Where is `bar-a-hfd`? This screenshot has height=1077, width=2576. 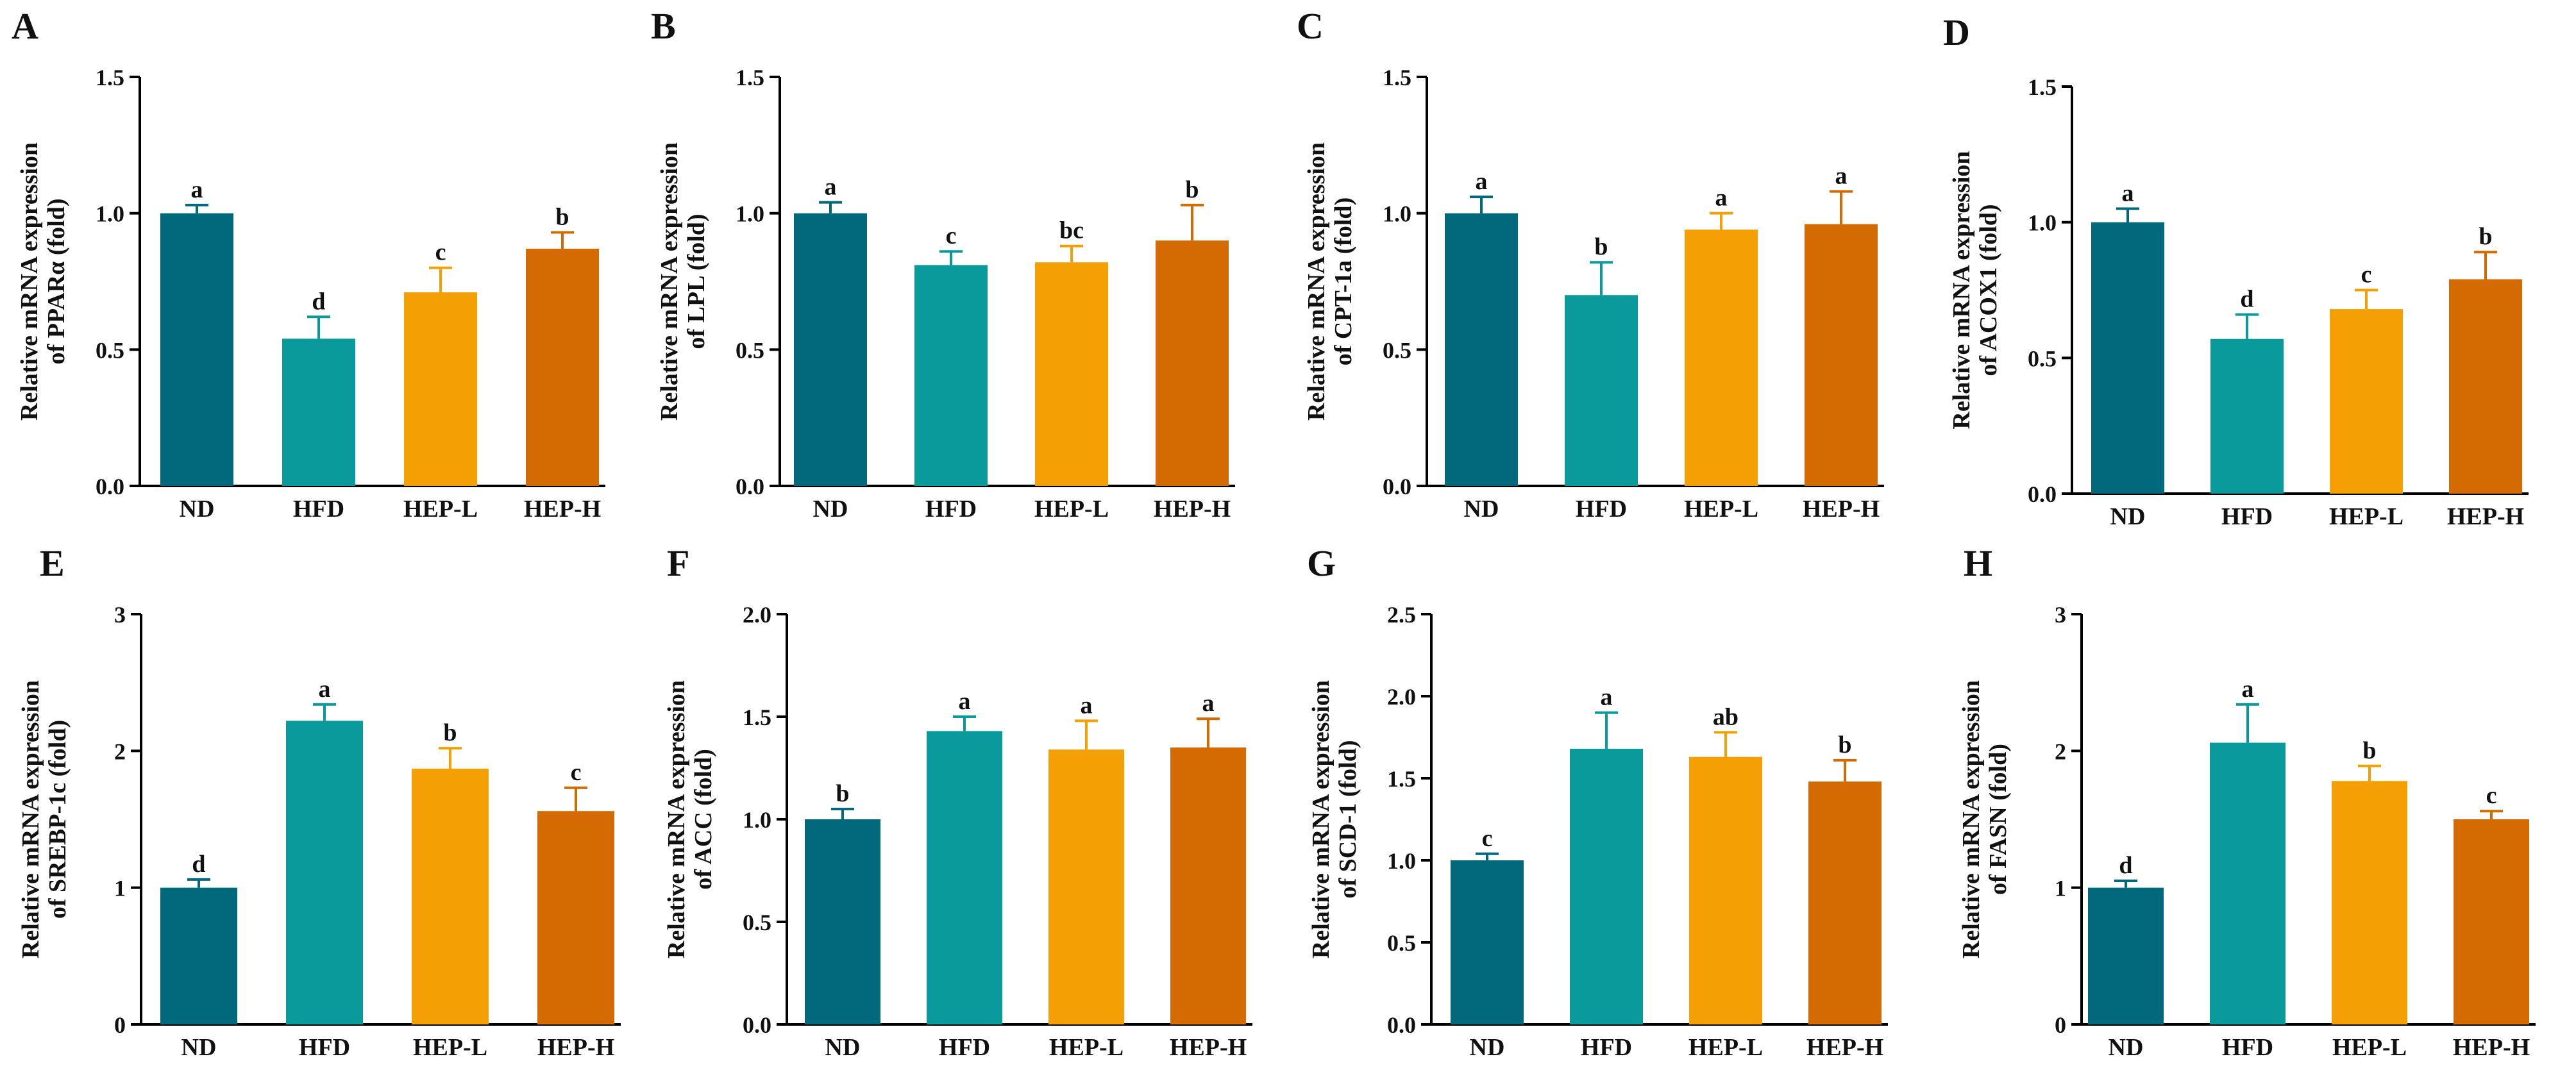 bar-a-hfd is located at coordinates (318, 412).